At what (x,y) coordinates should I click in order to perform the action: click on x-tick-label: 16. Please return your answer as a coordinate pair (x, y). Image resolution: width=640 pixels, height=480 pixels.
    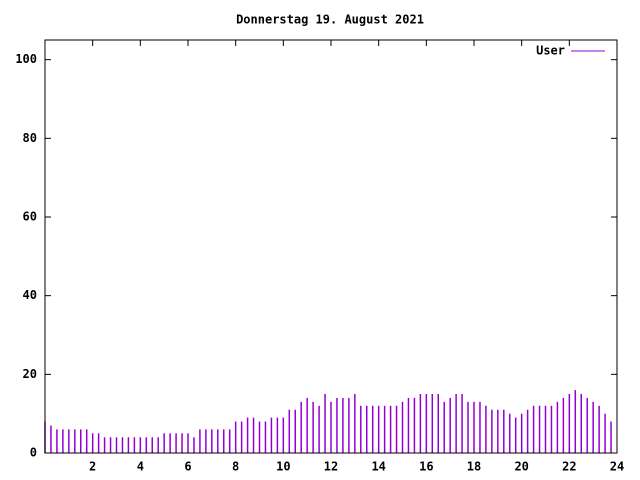
    Looking at the image, I should click on (426, 467).